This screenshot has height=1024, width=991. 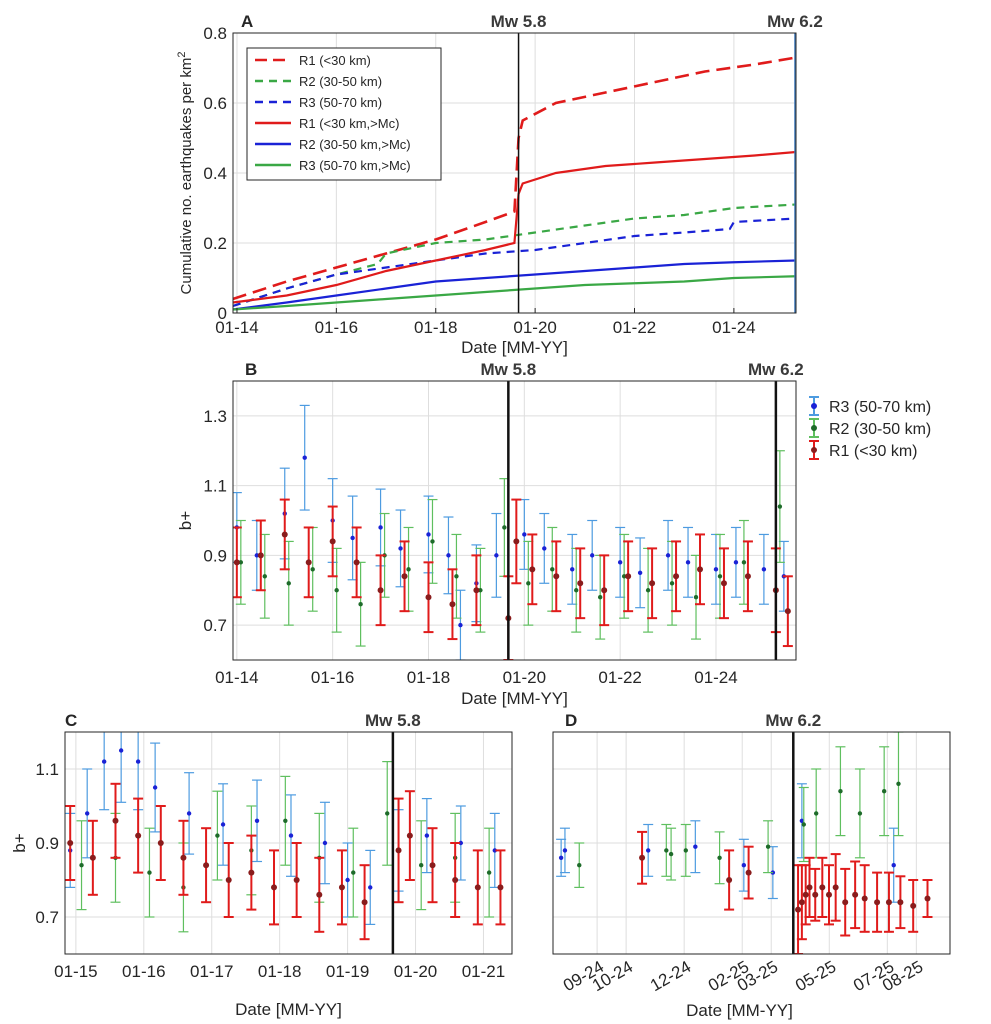 I want to click on x-tick-label-a: 01-20, so click(x=534, y=327).